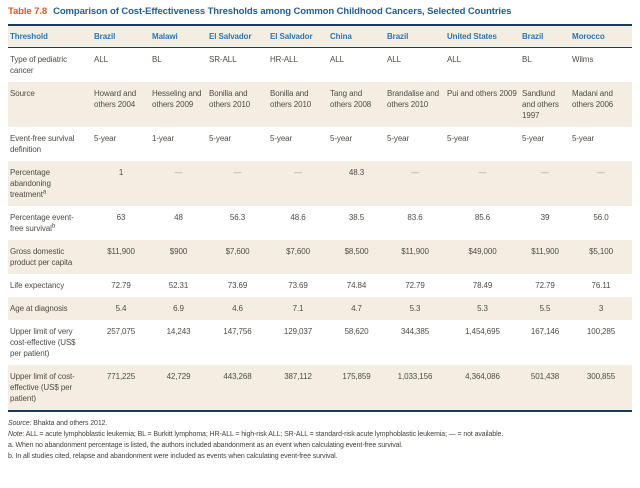 The width and height of the screenshot is (640, 488). I want to click on table-cell: Wilms, so click(583, 59).